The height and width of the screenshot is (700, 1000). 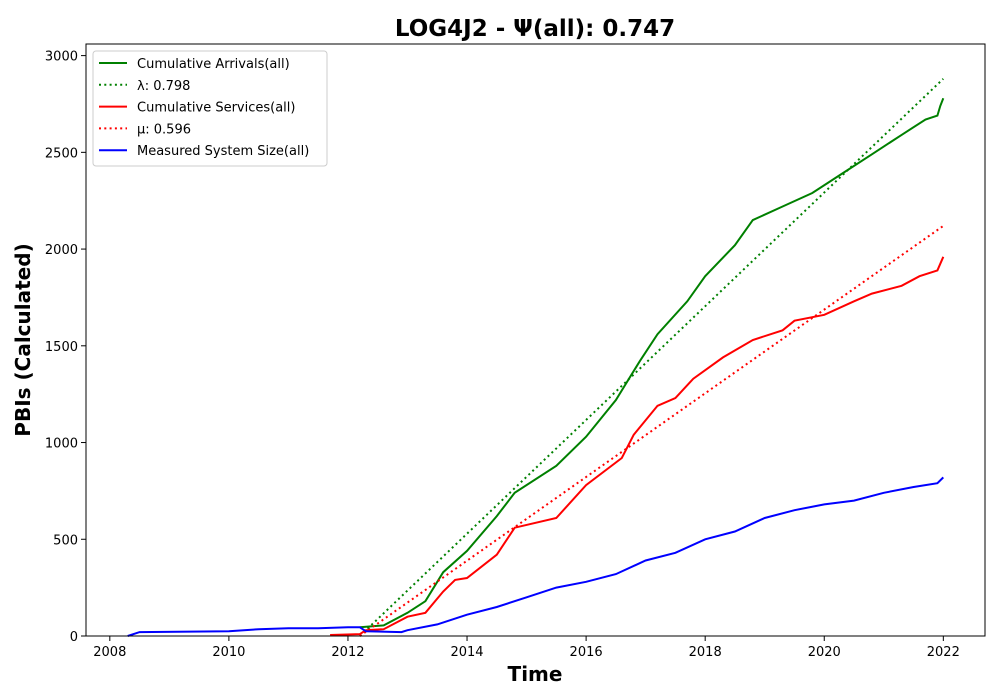 I want to click on x-tick-label: 2022, so click(x=943, y=652).